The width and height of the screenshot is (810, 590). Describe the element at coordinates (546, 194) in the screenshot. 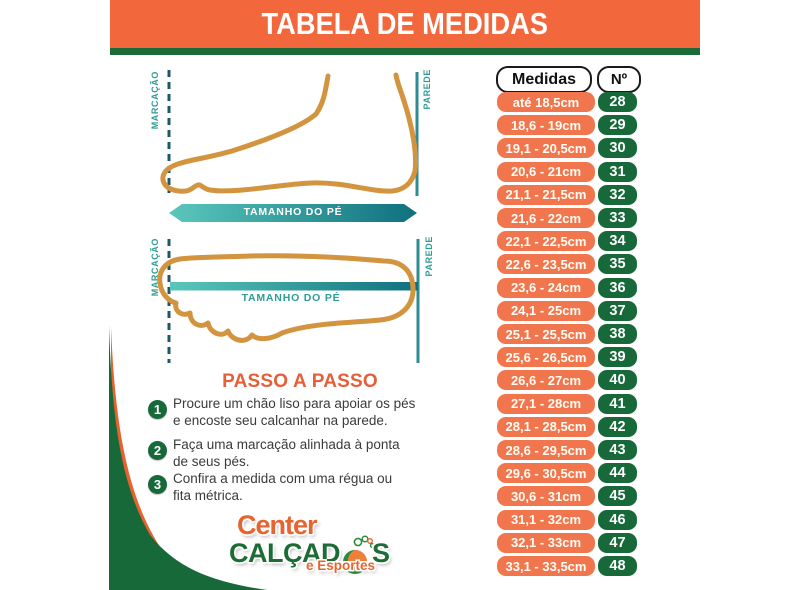

I see `size-range-cell: 21,1 - 21,5cm` at that location.